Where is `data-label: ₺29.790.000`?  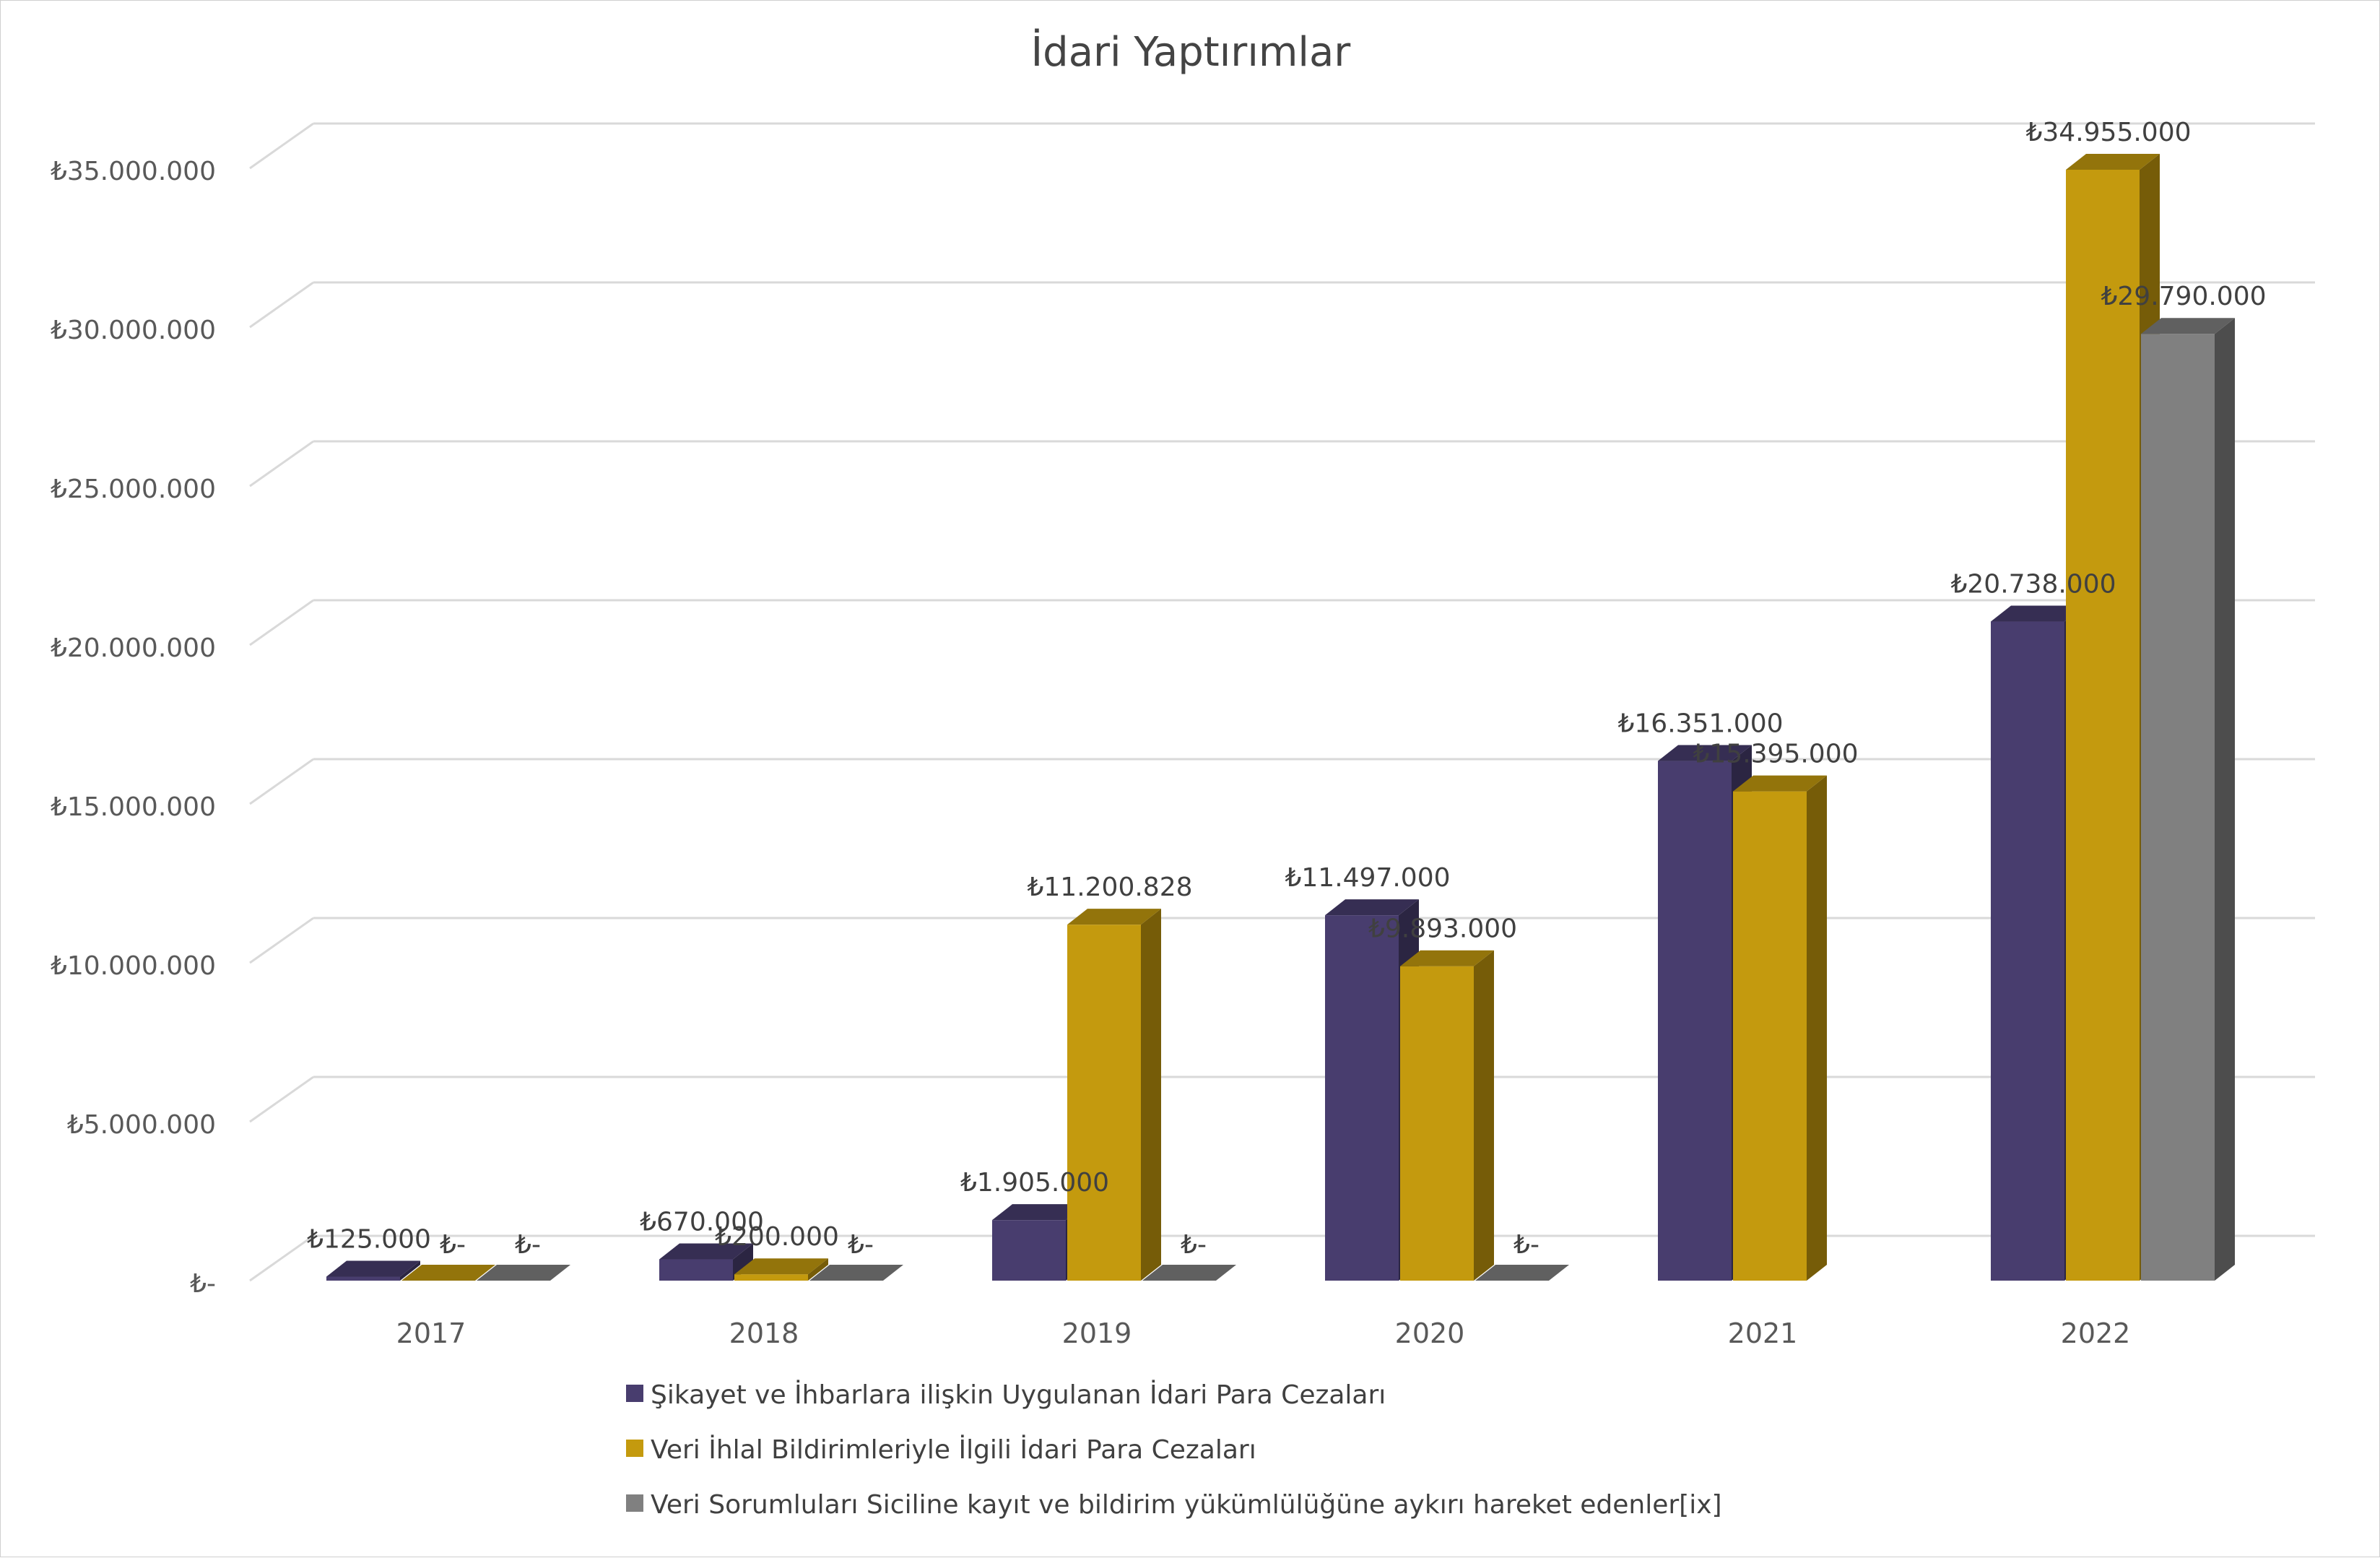
data-label: ₺29.790.000 is located at coordinates (2183, 296).